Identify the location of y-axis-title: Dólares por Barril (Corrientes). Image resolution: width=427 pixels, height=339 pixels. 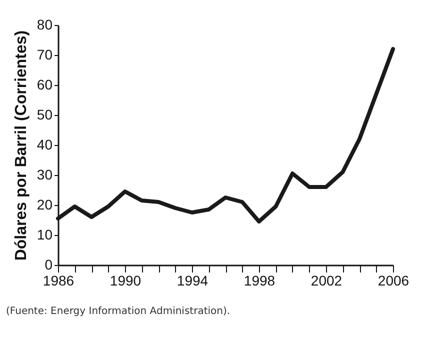
(21, 145).